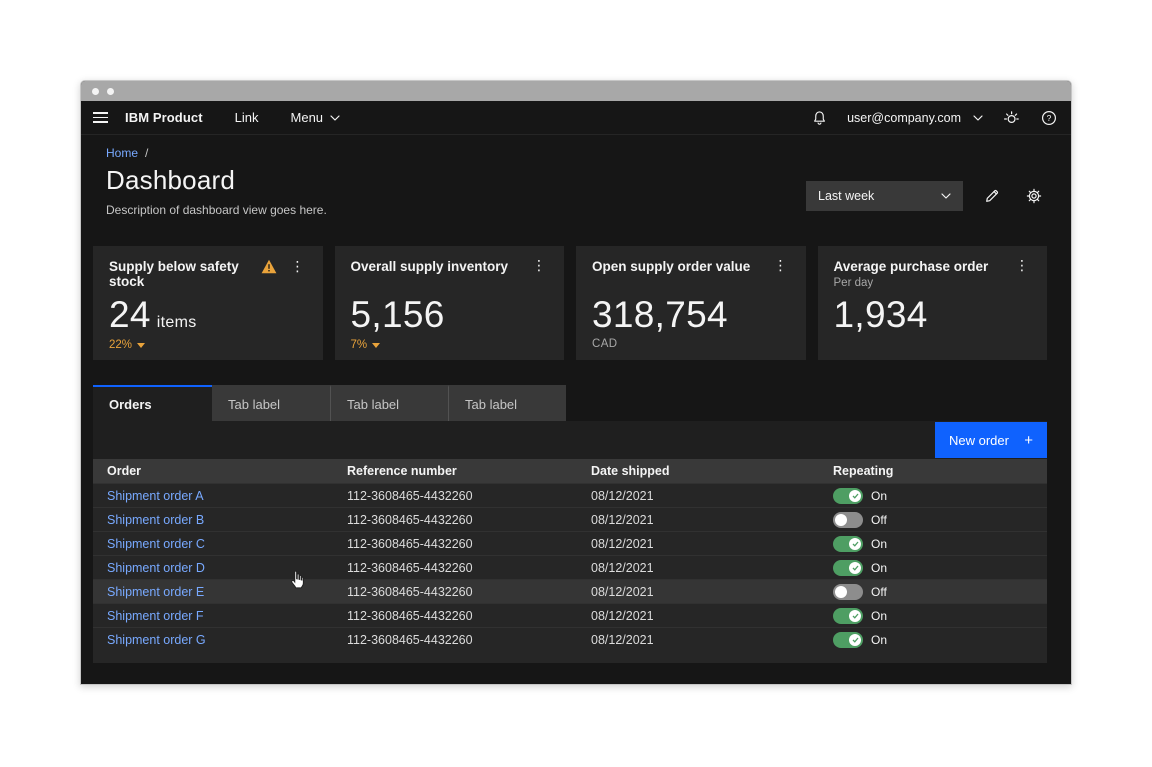 This screenshot has height=767, width=1152. I want to click on kpi-card-average-purchase-order: Average purchase order ⋮ Per day 1,934, so click(932, 303).